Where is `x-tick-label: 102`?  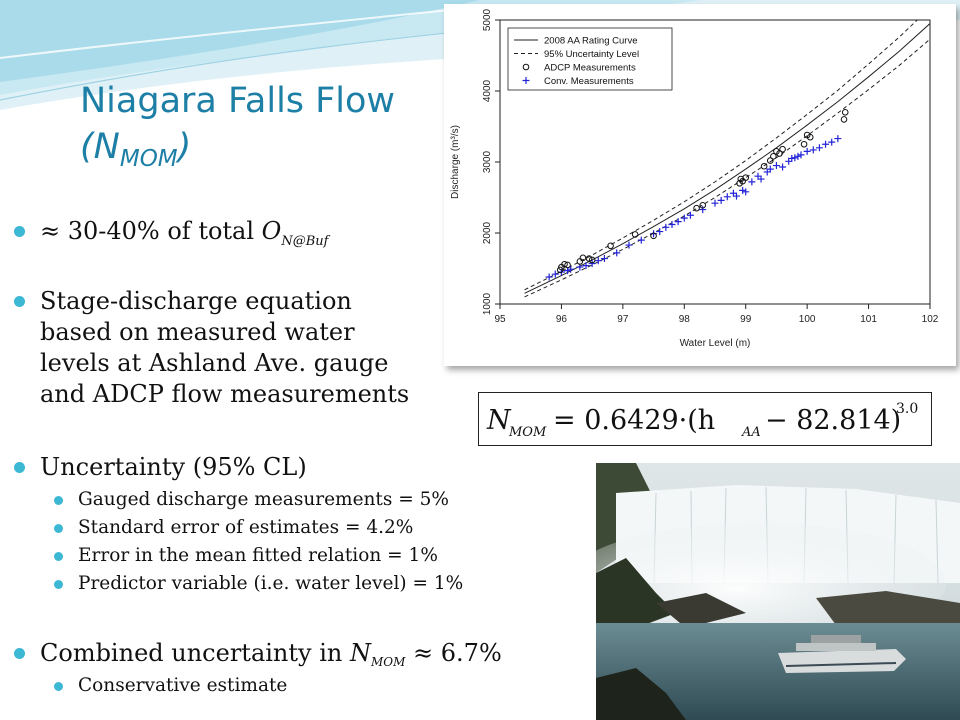
x-tick-label: 102 is located at coordinates (930, 319).